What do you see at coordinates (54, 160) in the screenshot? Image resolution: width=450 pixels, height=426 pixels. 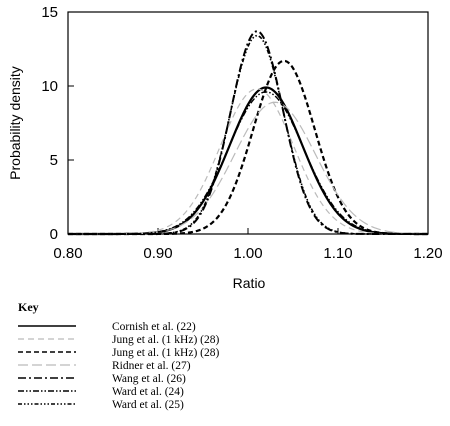 I see `y-tick-label: 5` at bounding box center [54, 160].